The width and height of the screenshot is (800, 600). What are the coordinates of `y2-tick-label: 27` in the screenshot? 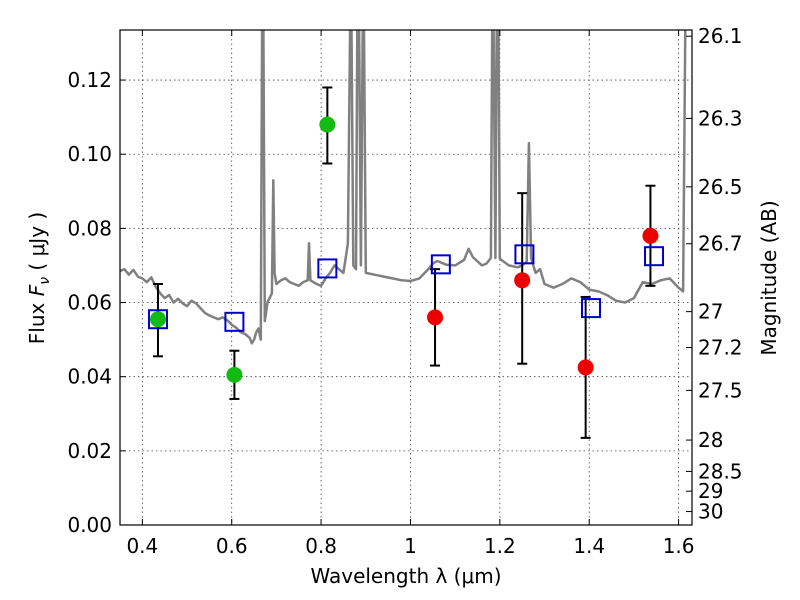 It's located at (710, 312).